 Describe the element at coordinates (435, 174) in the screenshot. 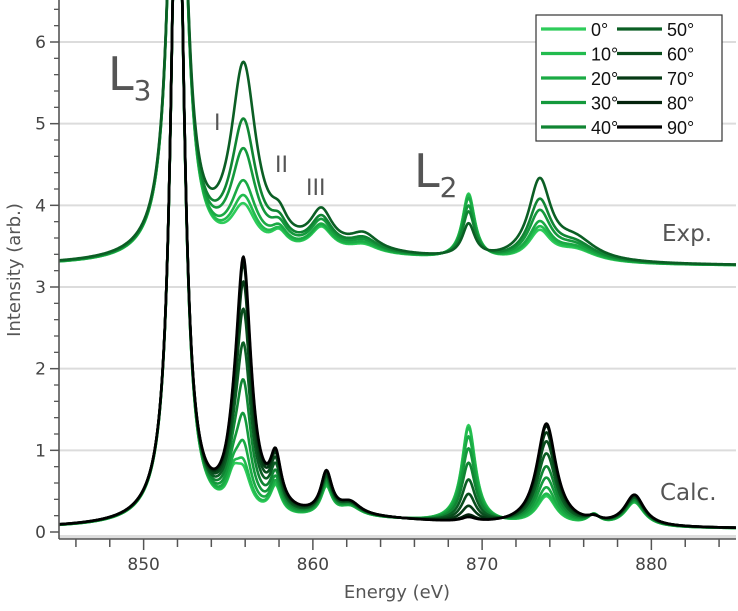

I see `l2-label: L2` at that location.